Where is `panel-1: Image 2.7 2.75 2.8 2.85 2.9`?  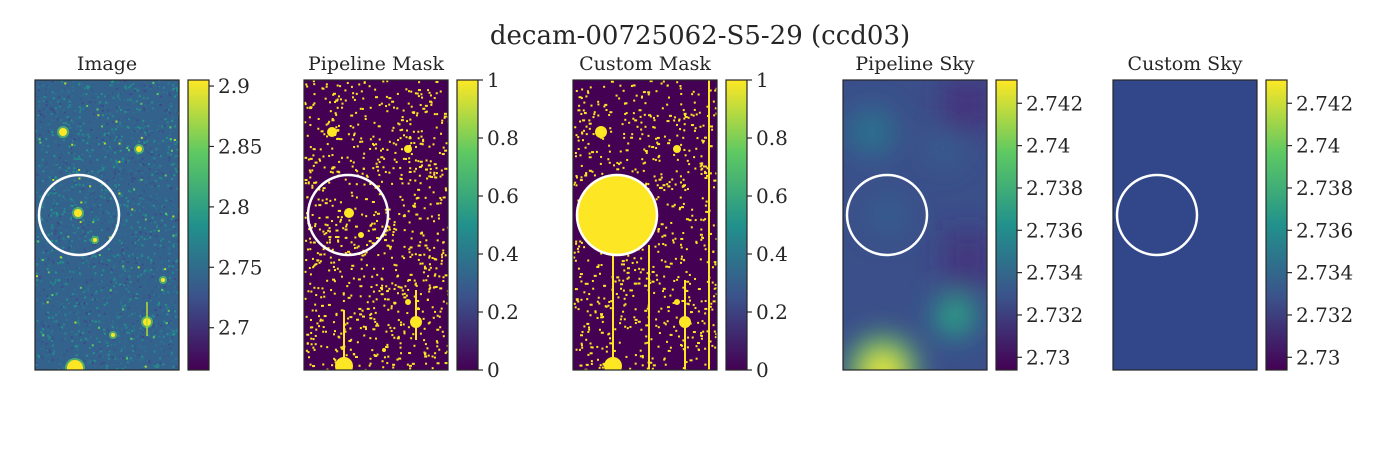 panel-1: Image 2.7 2.75 2.8 2.85 2.9 is located at coordinates (148, 212).